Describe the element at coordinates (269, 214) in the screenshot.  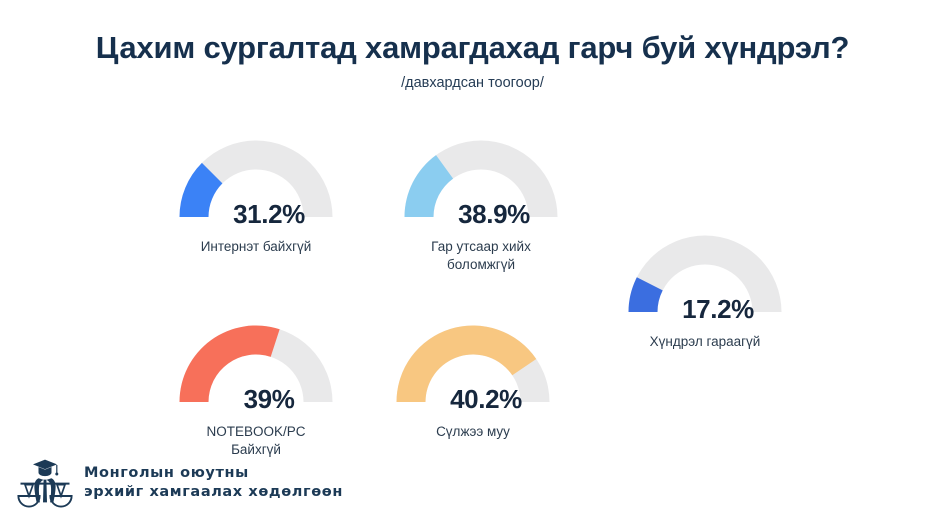
I see `gauge-value: 31.2%` at that location.